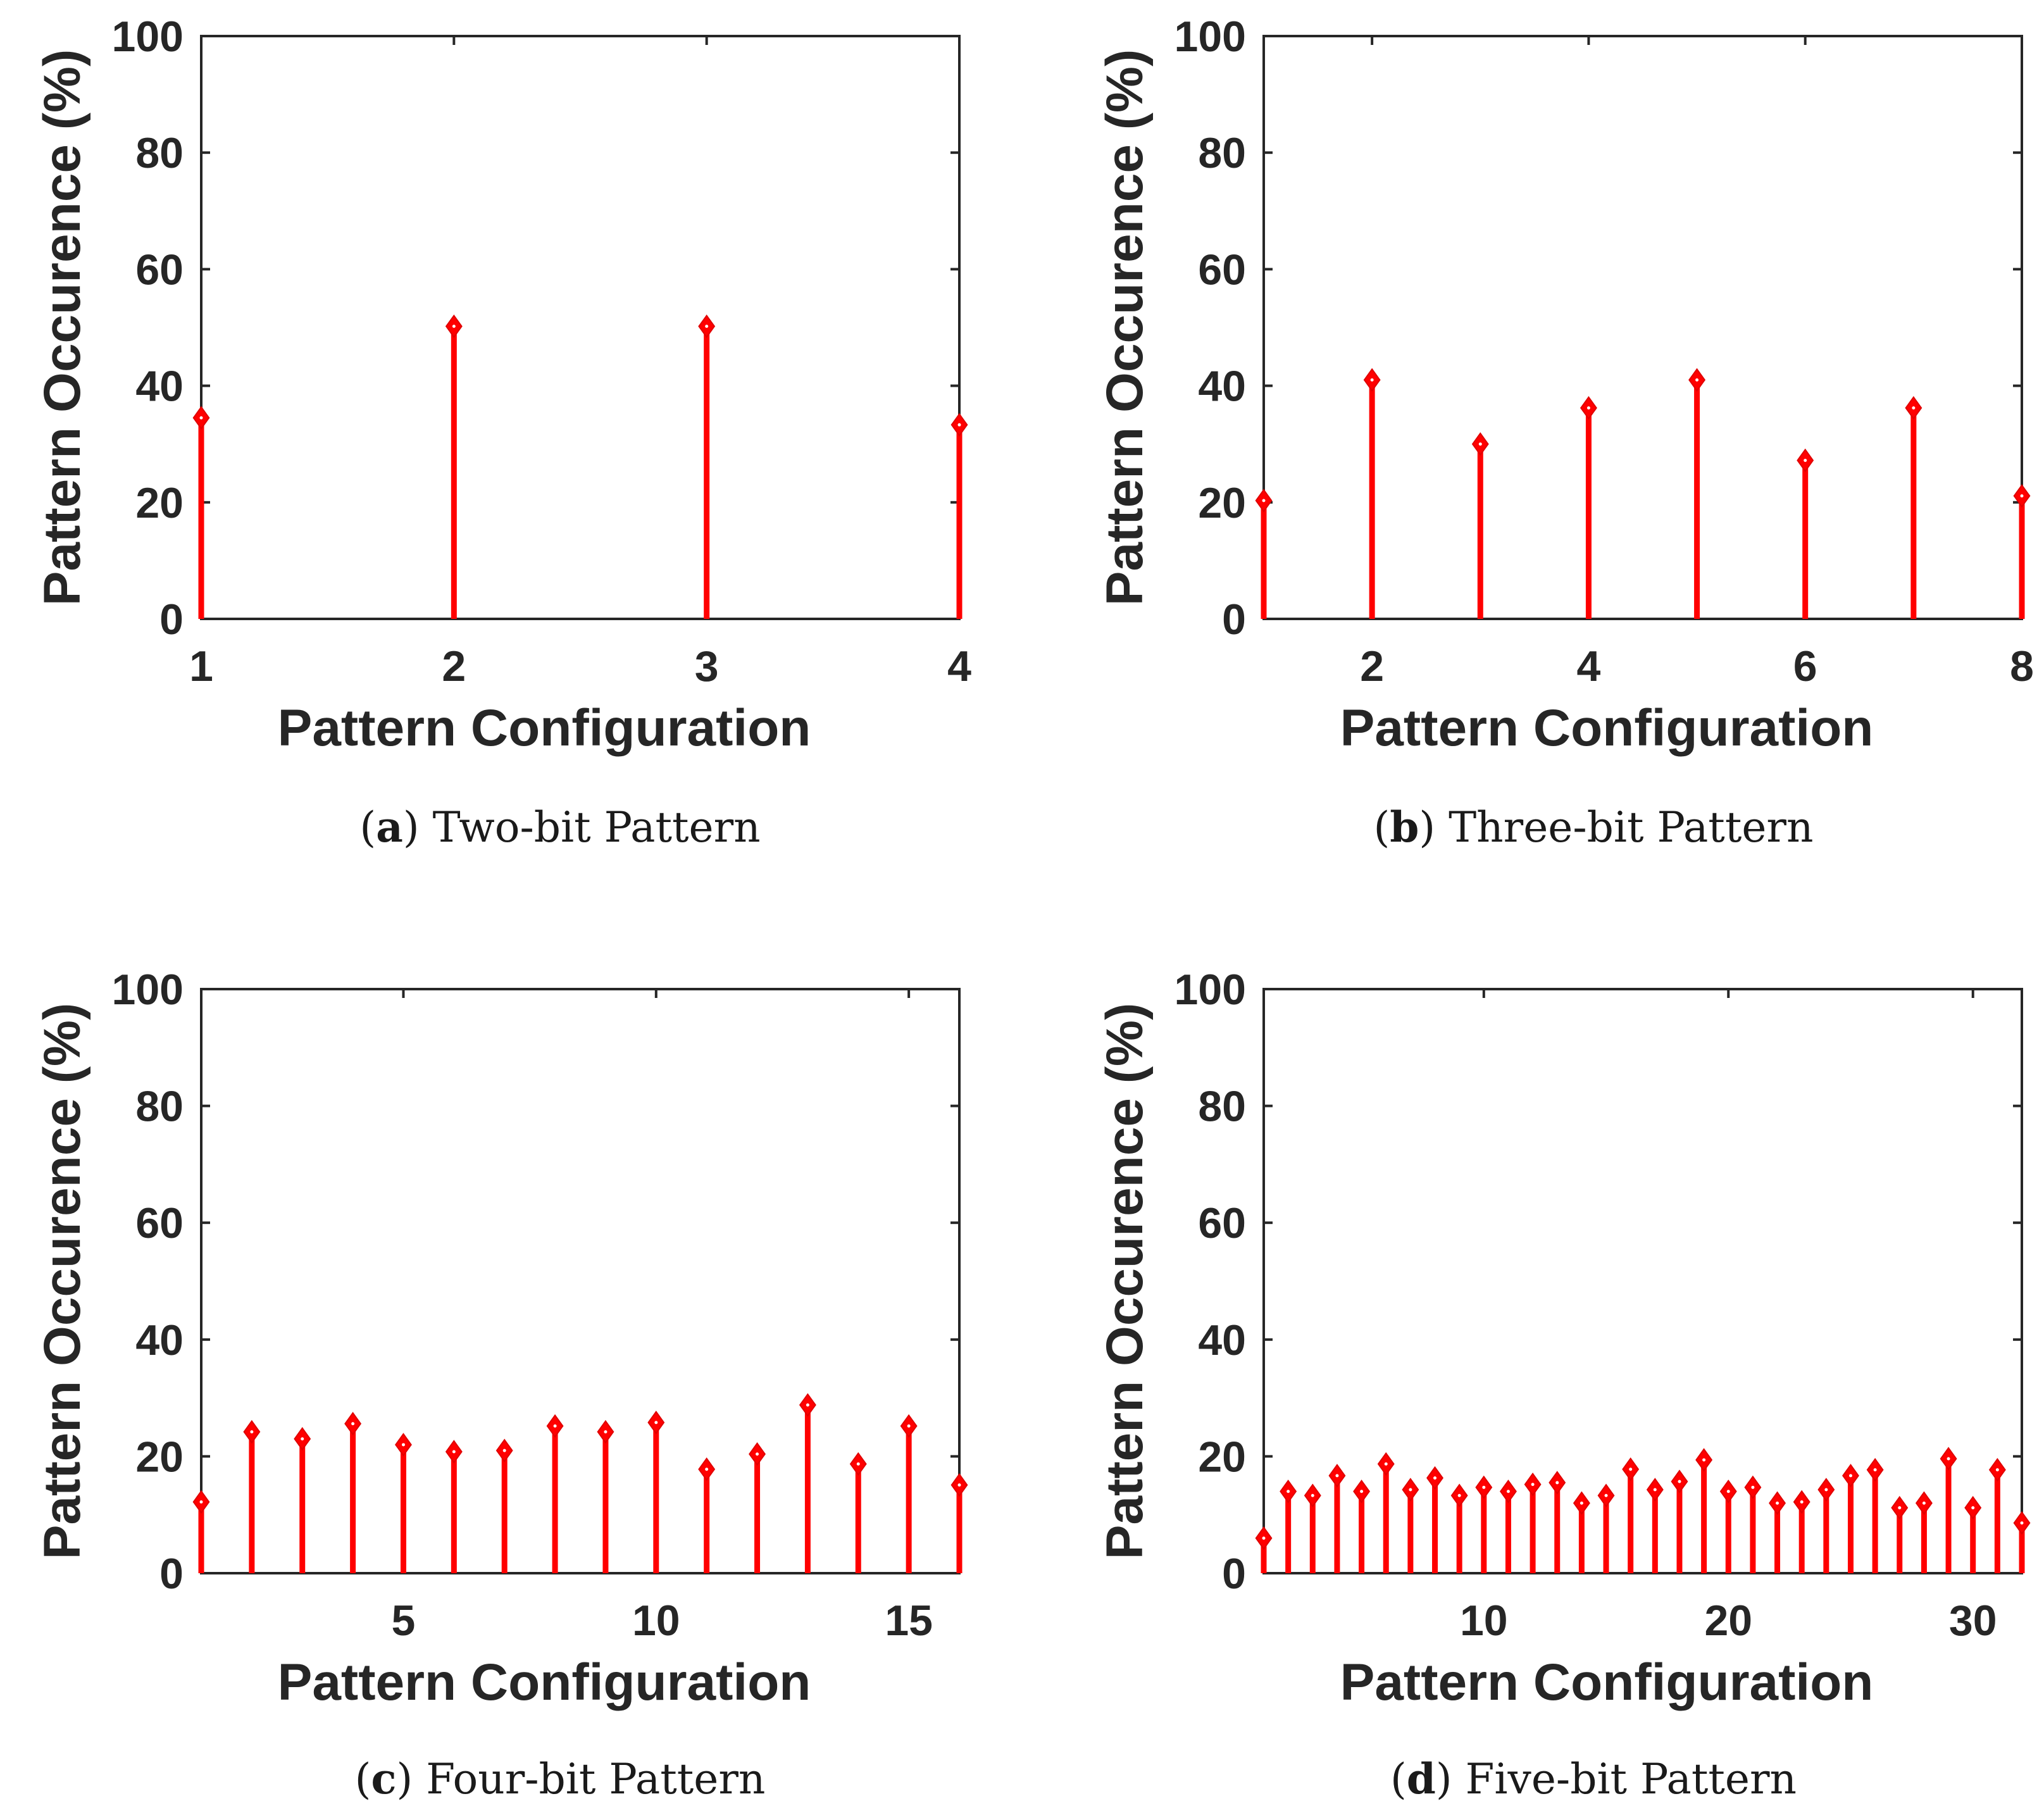 This screenshot has height=1820, width=2044. Describe the element at coordinates (1125, 328) in the screenshot. I see `y-axis-title-b: Pattern Occurence (%)` at that location.